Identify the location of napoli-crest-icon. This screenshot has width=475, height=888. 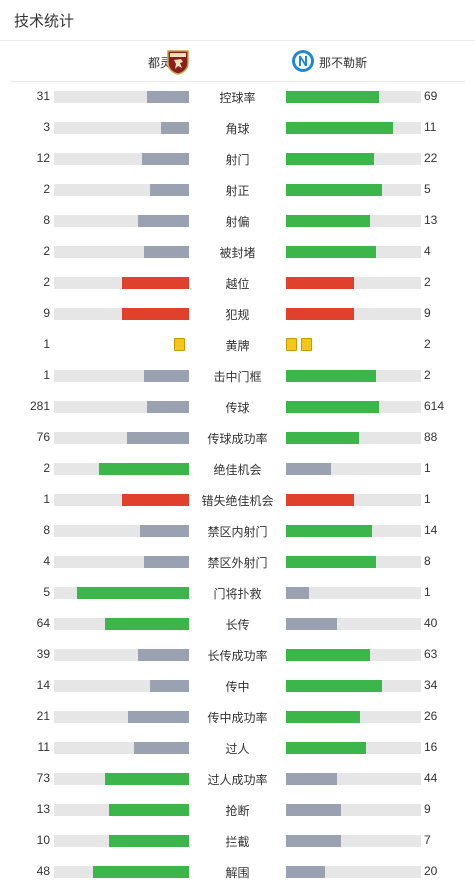
(303, 61).